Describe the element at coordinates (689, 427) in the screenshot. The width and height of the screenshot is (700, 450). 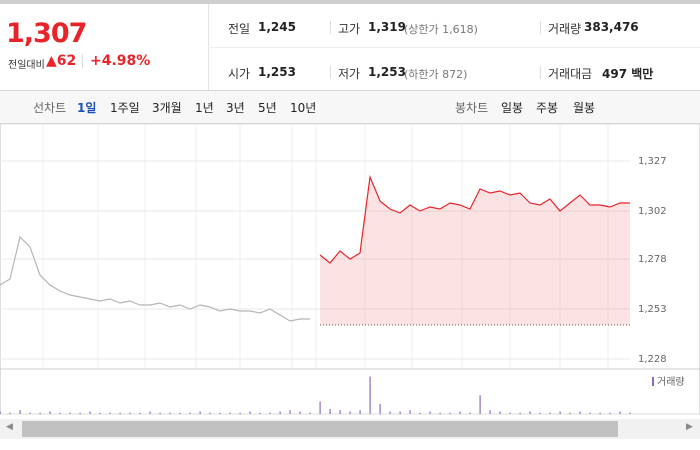
I see `scroll-right: ▶` at that location.